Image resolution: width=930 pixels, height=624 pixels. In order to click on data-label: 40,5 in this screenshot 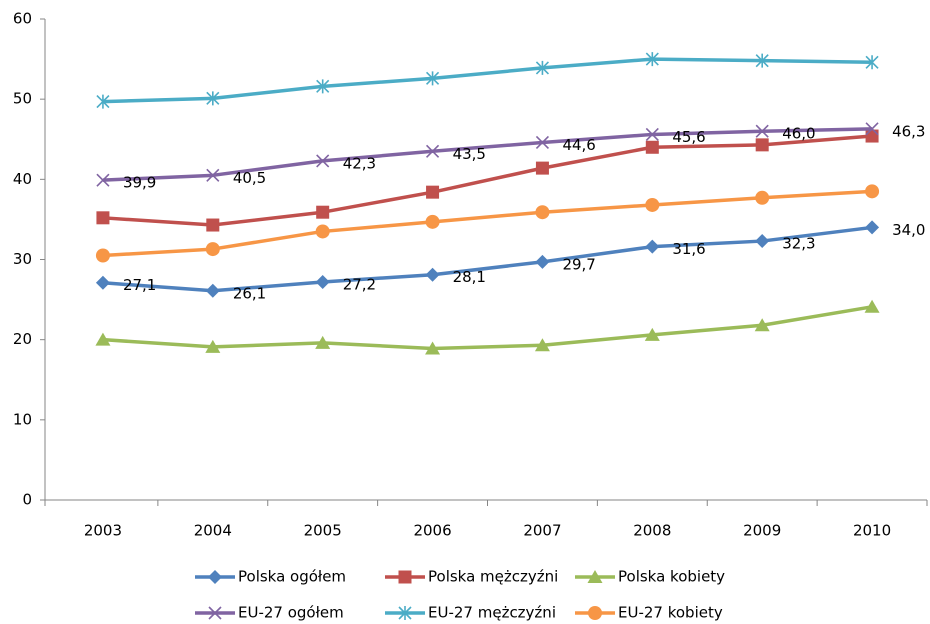, I will do `click(249, 178)`.